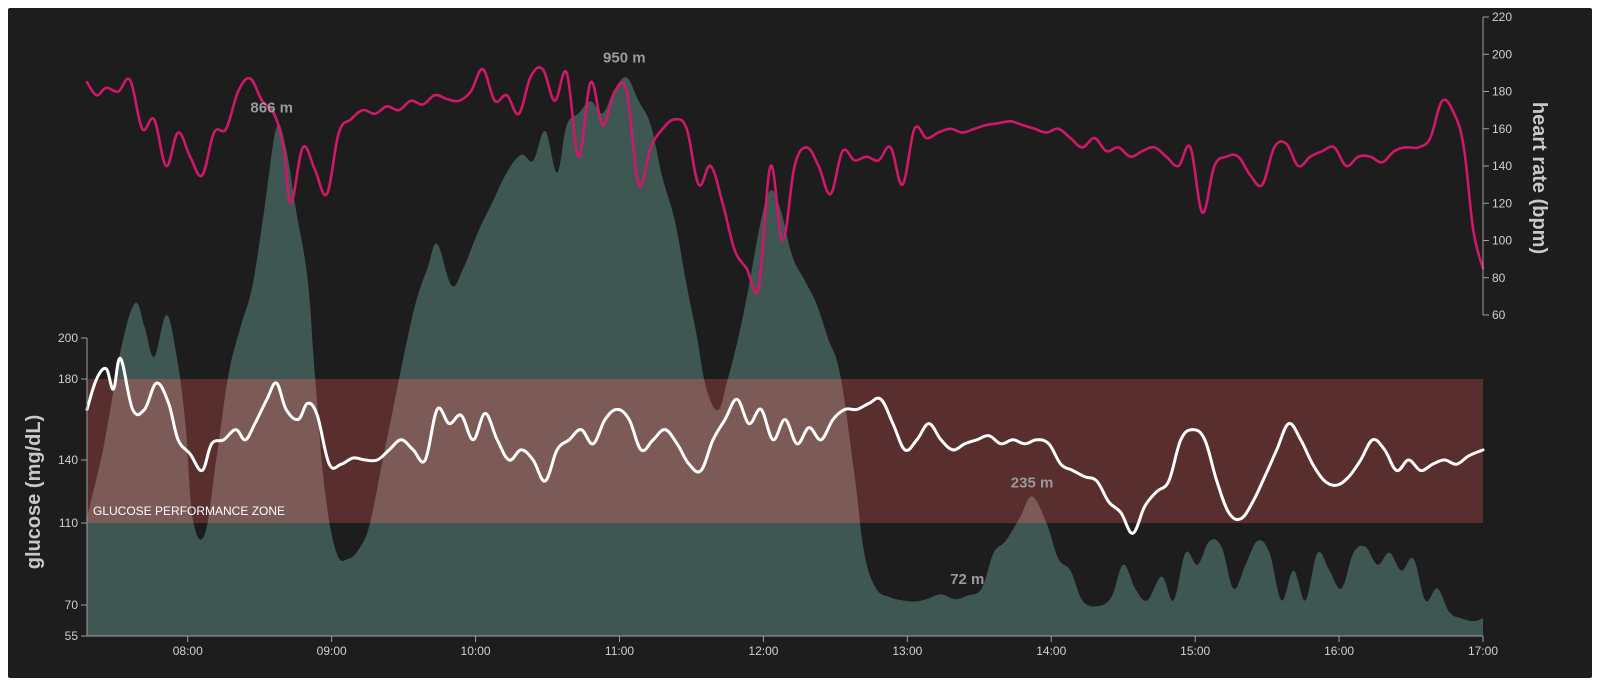 The image size is (1600, 686). Describe the element at coordinates (1539, 178) in the screenshot. I see `heart-rate-axis-title: heart rate (bpm)` at that location.